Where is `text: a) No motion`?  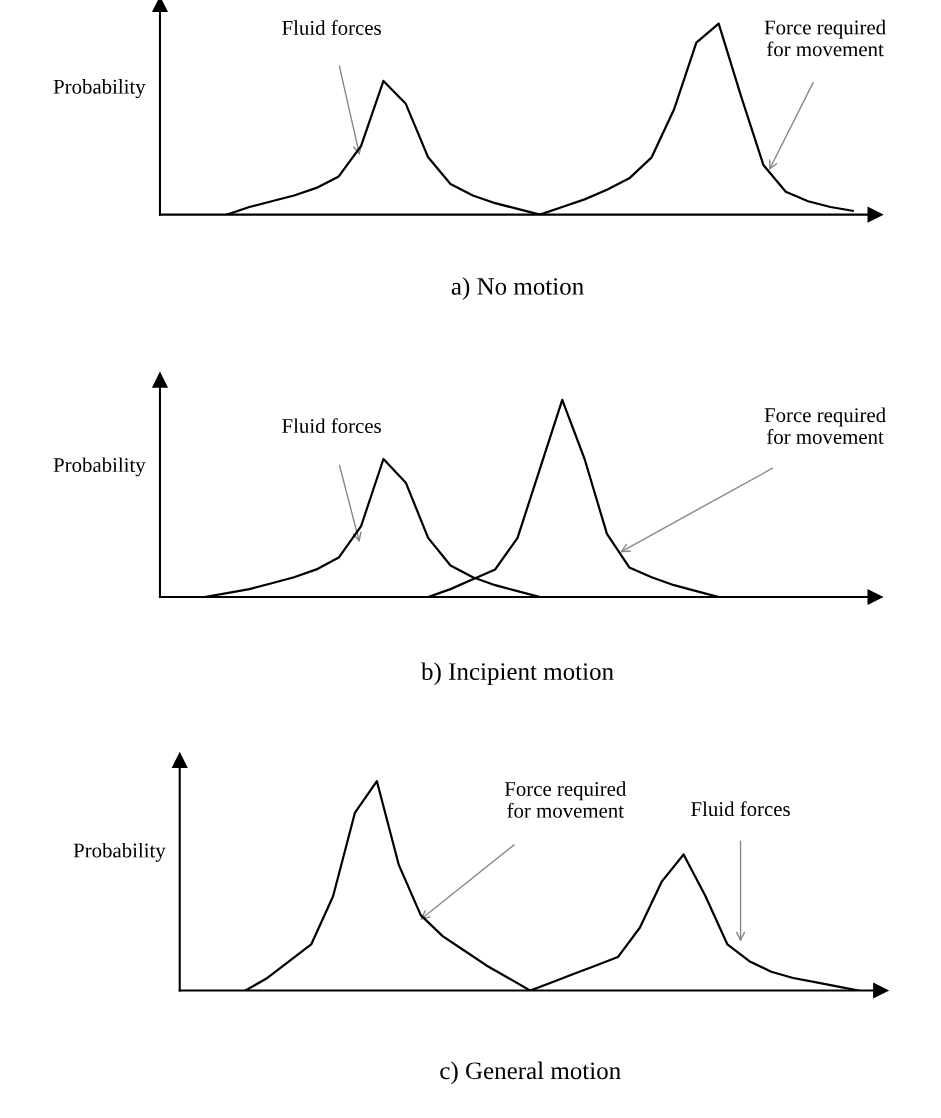
text: a) No motion is located at coordinates (517, 288).